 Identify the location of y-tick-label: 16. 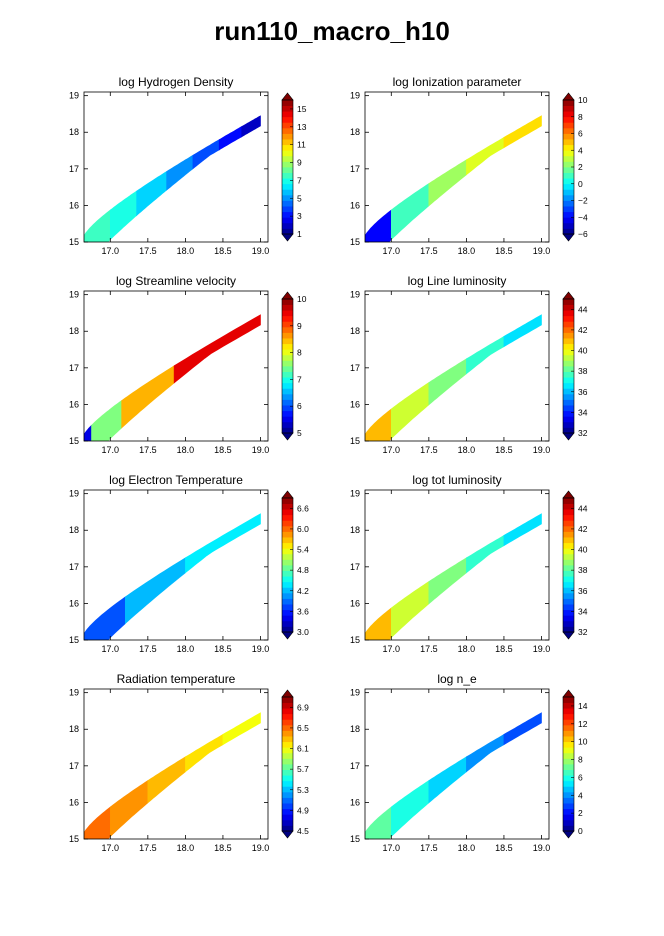
(355, 802).